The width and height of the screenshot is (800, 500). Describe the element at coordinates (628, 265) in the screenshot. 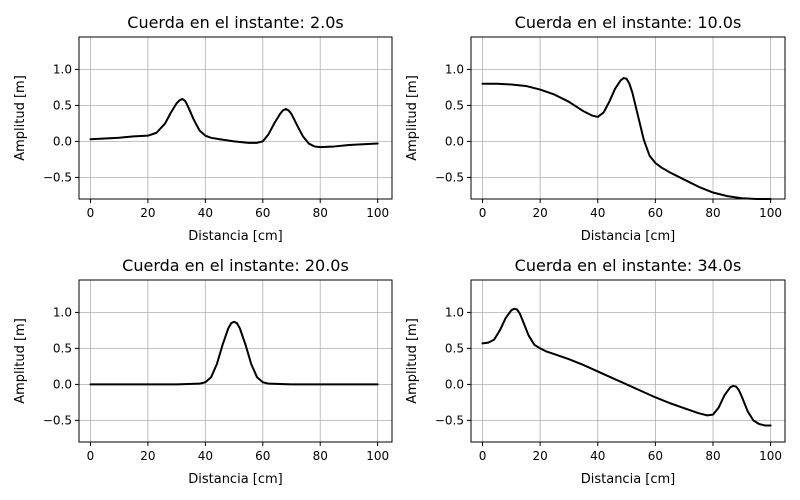

I see `subplot-title: Cuerda en el instante: 34.0s` at that location.